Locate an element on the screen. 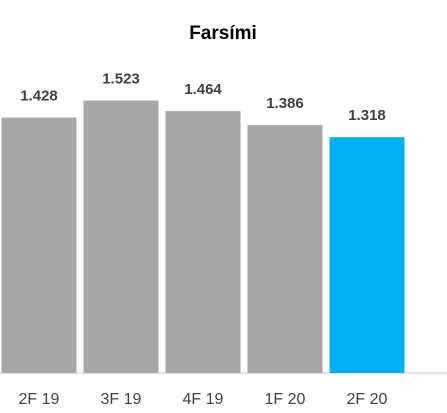  value-label: 1.428 is located at coordinates (39, 96).